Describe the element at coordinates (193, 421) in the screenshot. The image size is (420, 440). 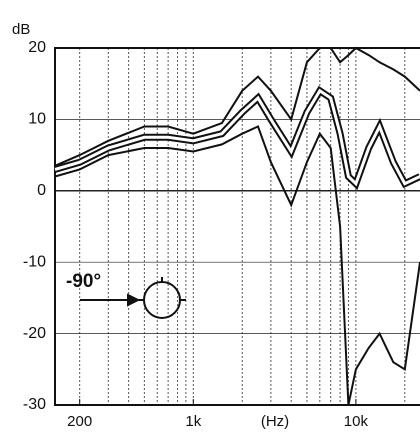
I see `x-tick-label: 1k` at that location.